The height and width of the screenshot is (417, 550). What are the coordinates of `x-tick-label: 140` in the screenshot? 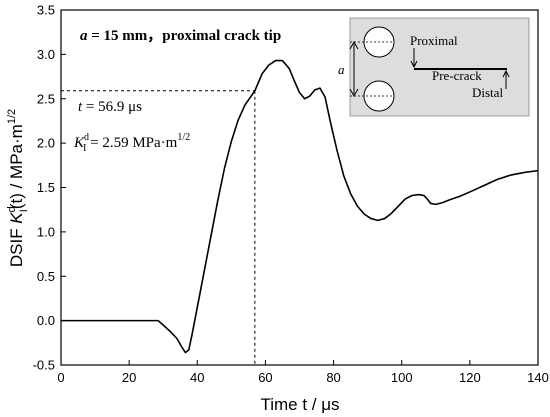 It's located at (538, 377).